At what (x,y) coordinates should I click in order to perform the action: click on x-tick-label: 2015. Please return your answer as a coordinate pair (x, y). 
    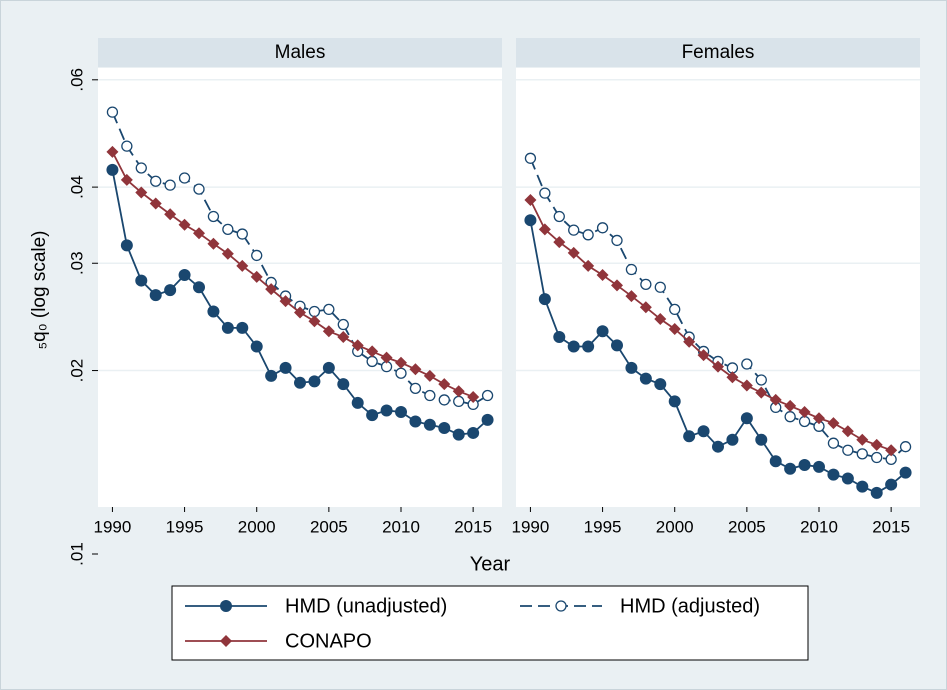
    Looking at the image, I should click on (891, 526).